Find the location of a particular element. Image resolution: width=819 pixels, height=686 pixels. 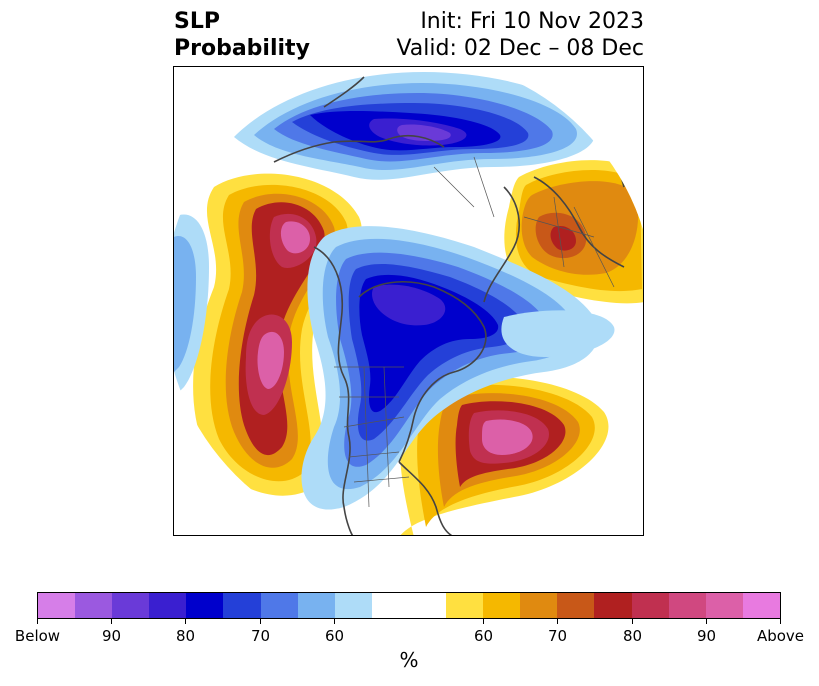

below-anomaly-pacific-edge-inner is located at coordinates (185, 304).